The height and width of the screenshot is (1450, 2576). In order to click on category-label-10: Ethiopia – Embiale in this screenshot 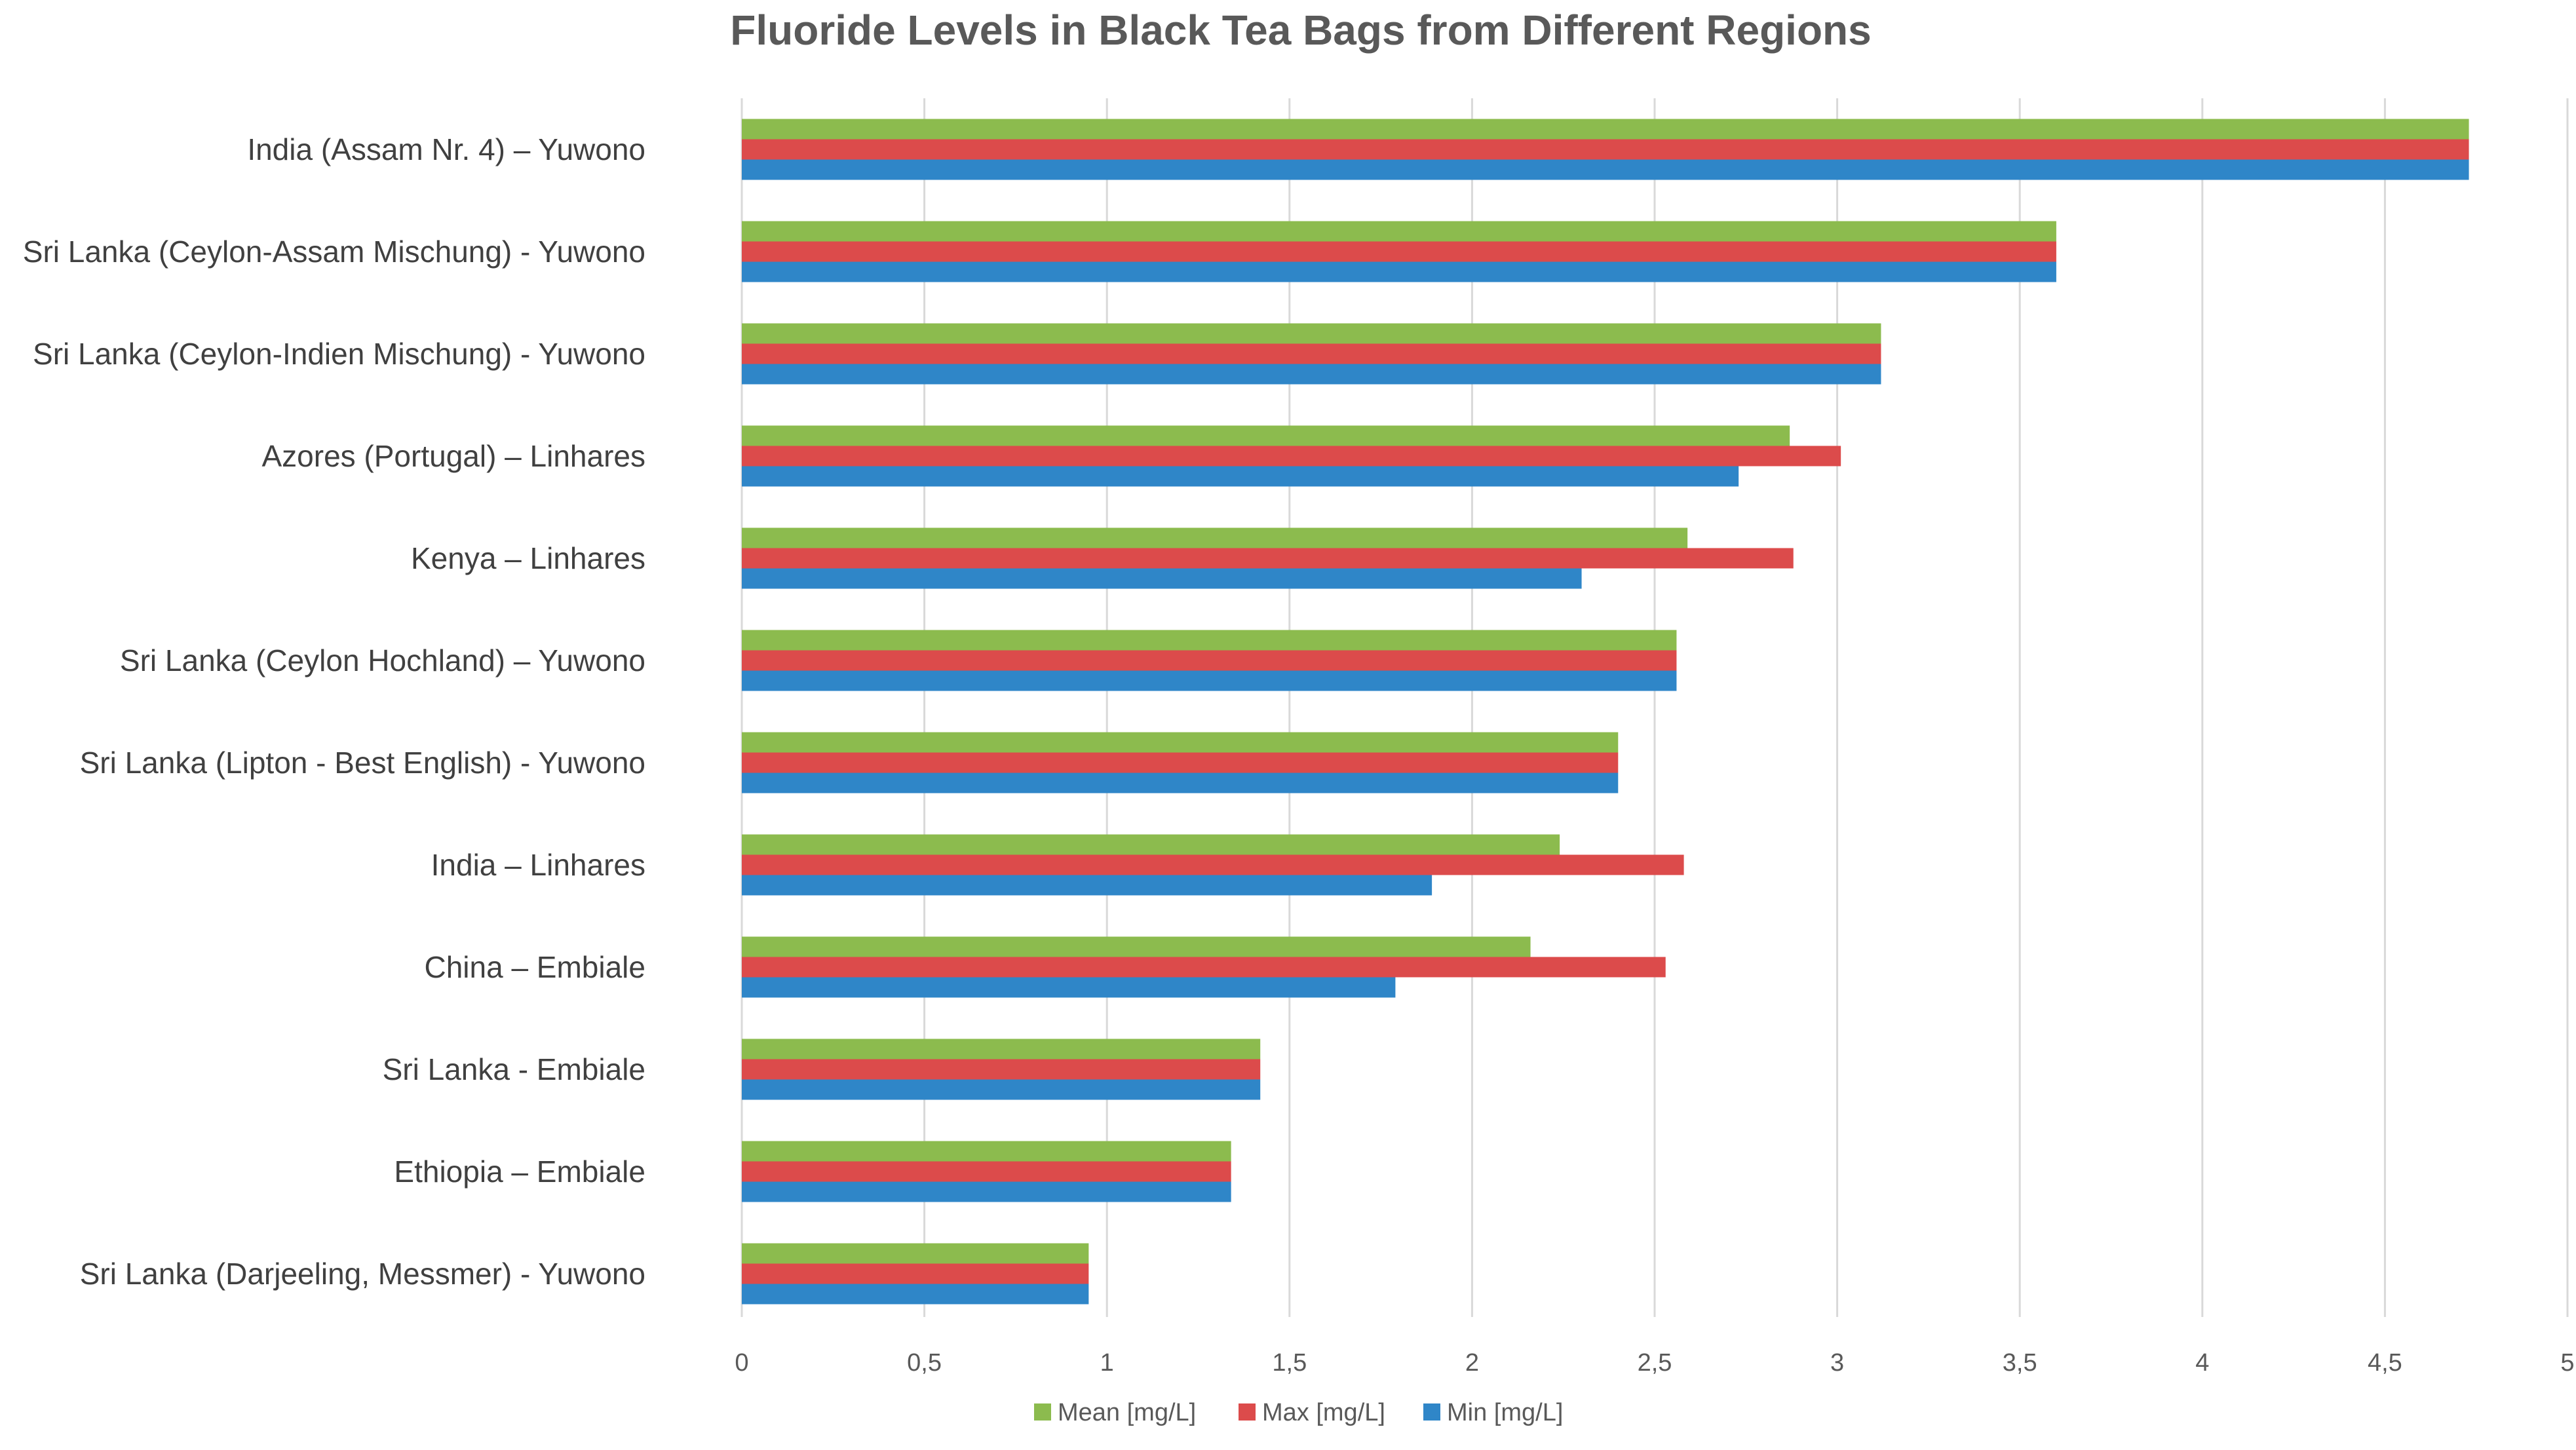, I will do `click(519, 1172)`.